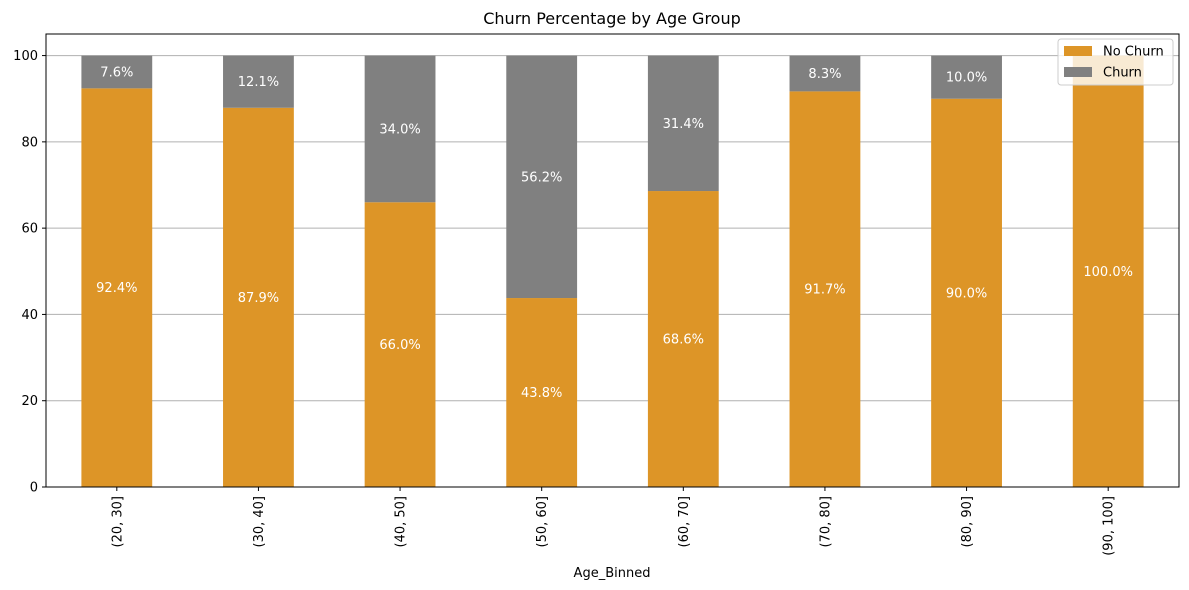  What do you see at coordinates (1078, 72) in the screenshot?
I see `legend-swatch-churn` at bounding box center [1078, 72].